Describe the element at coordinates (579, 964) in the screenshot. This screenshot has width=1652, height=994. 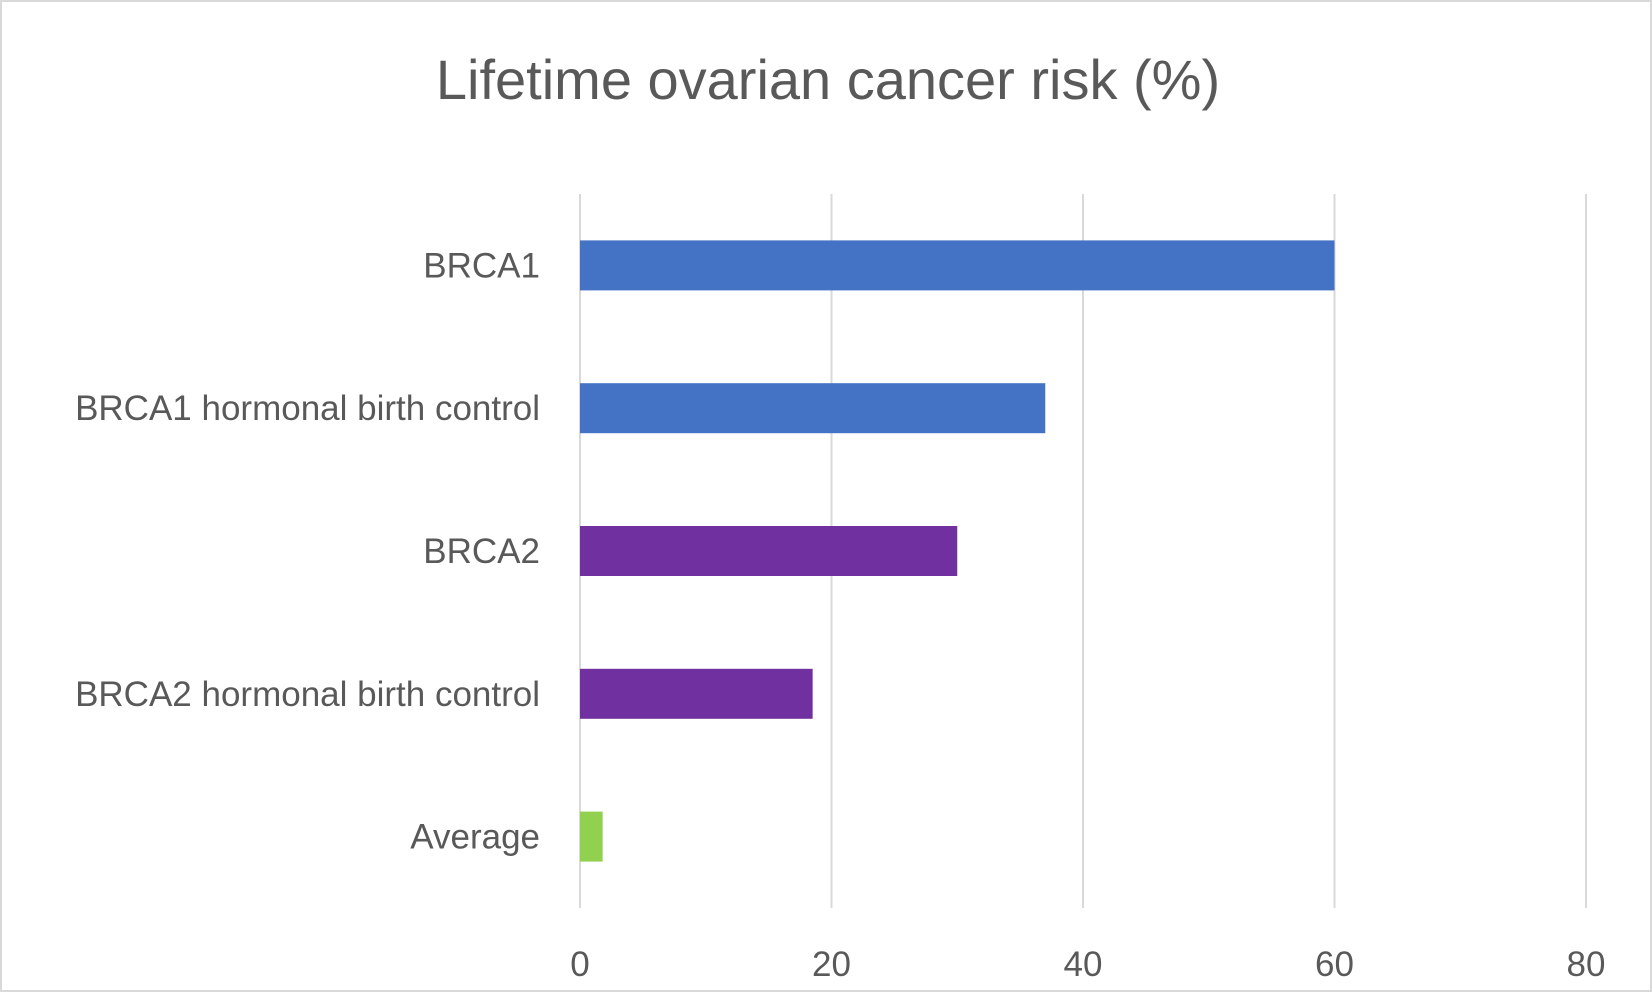
I see `x-tick-label: 0` at that location.